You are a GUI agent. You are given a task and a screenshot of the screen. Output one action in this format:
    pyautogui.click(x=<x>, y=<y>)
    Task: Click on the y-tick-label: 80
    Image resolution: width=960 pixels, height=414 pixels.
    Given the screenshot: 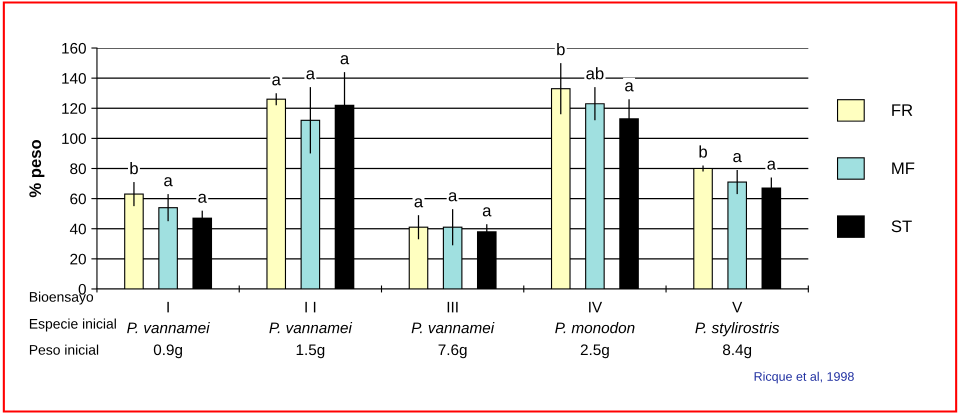 What is the action you would take?
    pyautogui.click(x=78, y=168)
    